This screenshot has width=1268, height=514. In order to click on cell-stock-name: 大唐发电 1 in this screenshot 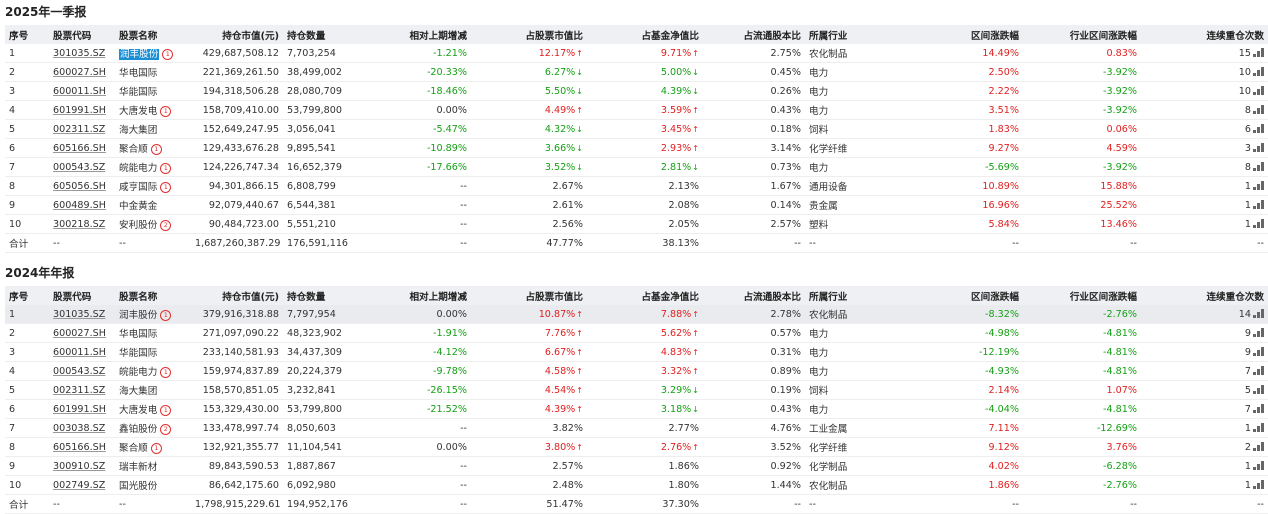, I will do `click(153, 409)`.